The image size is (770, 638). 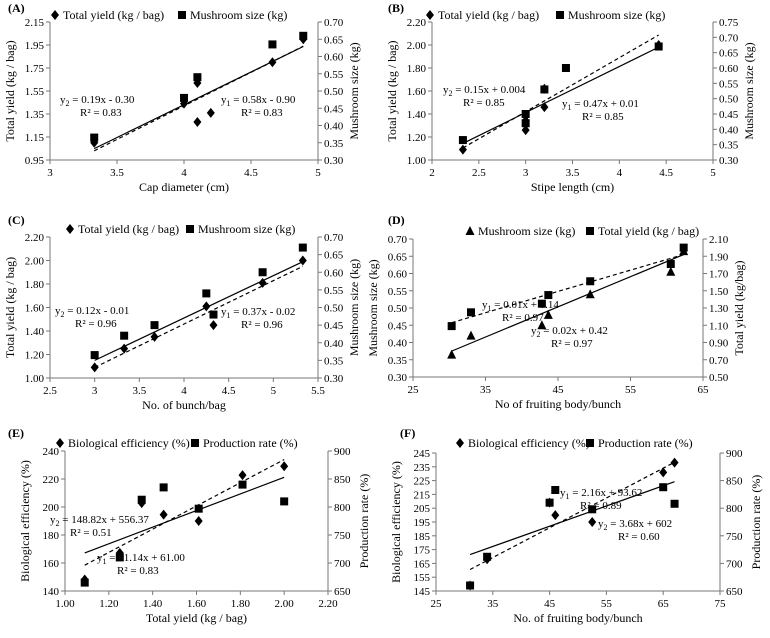 What do you see at coordinates (639, 537) in the screenshot?
I see `r-squared-label: R² = 0.60` at bounding box center [639, 537].